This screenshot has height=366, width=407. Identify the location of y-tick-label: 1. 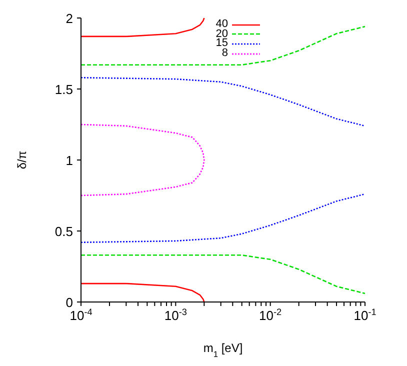
(69, 160).